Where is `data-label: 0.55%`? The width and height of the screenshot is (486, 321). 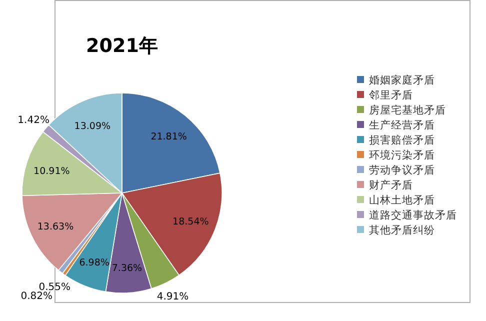 data-label: 0.55% is located at coordinates (54, 287).